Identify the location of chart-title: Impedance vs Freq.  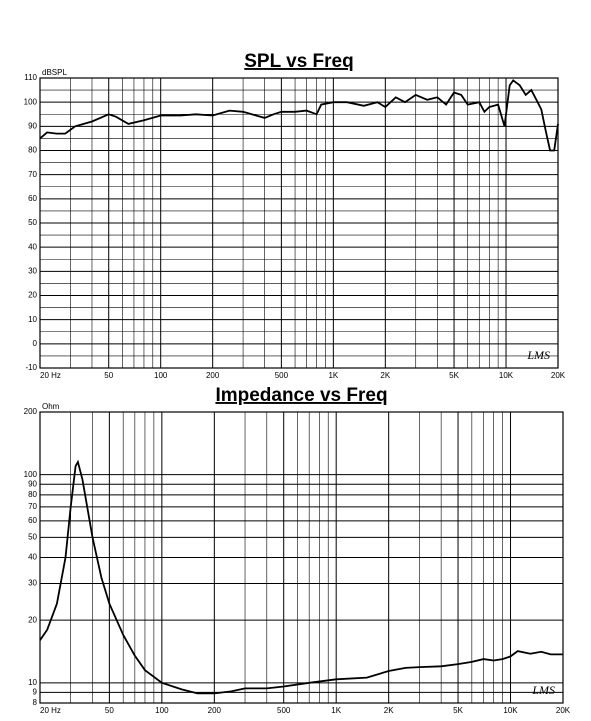
(301, 395).